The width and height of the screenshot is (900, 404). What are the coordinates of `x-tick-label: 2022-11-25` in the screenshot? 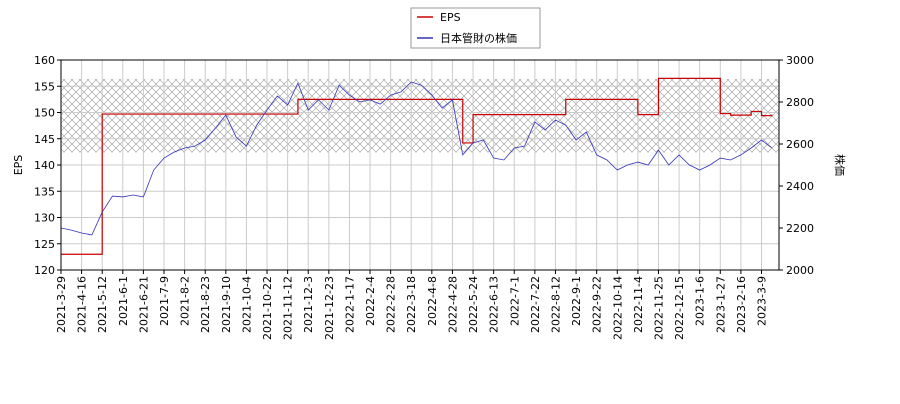 It's located at (658, 308).